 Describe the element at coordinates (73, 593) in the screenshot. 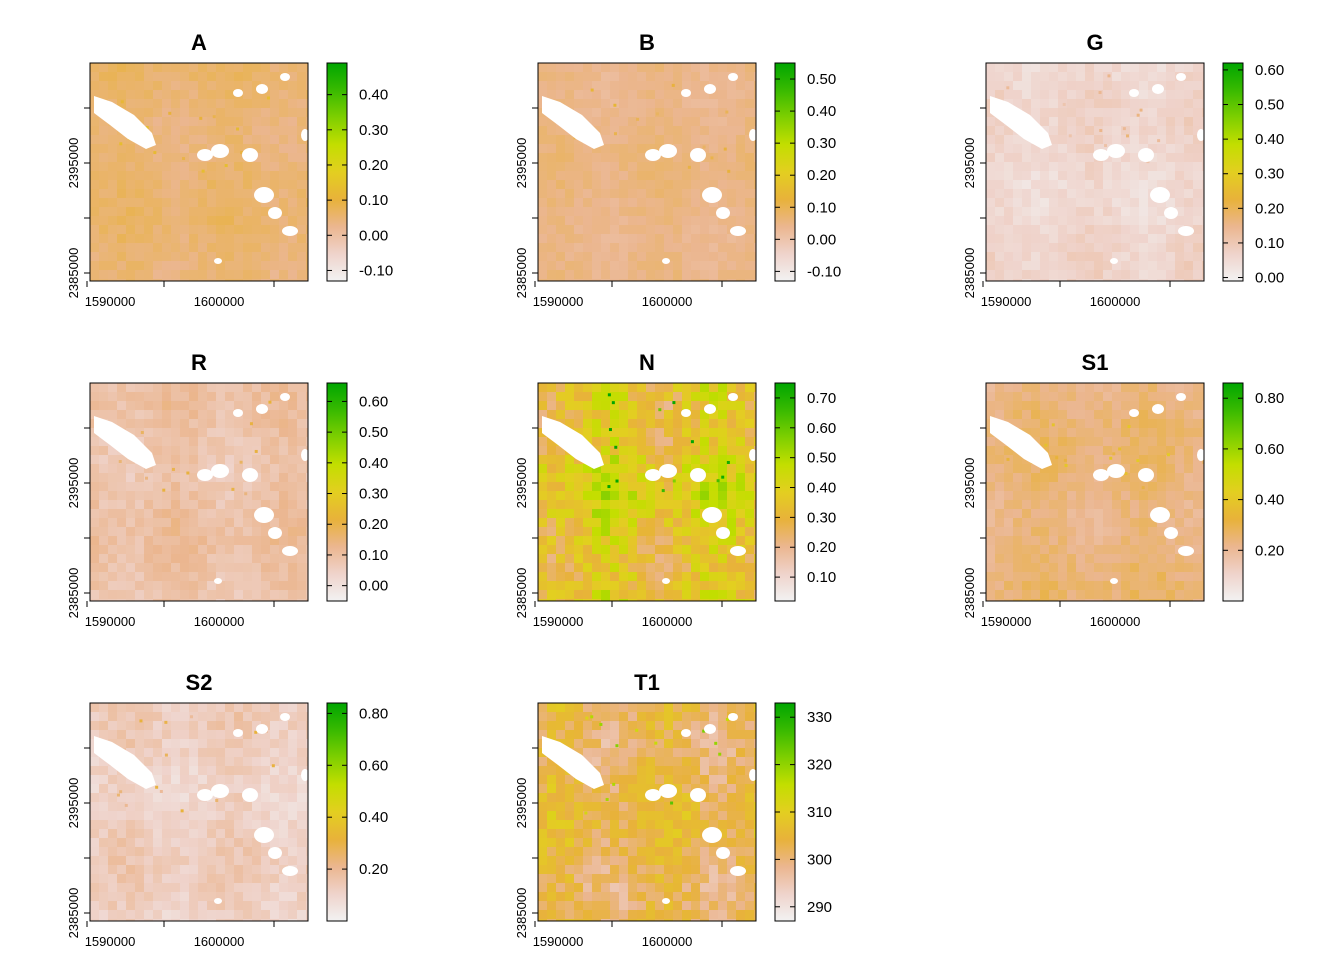

I see `y-tick-label: 2385000` at that location.